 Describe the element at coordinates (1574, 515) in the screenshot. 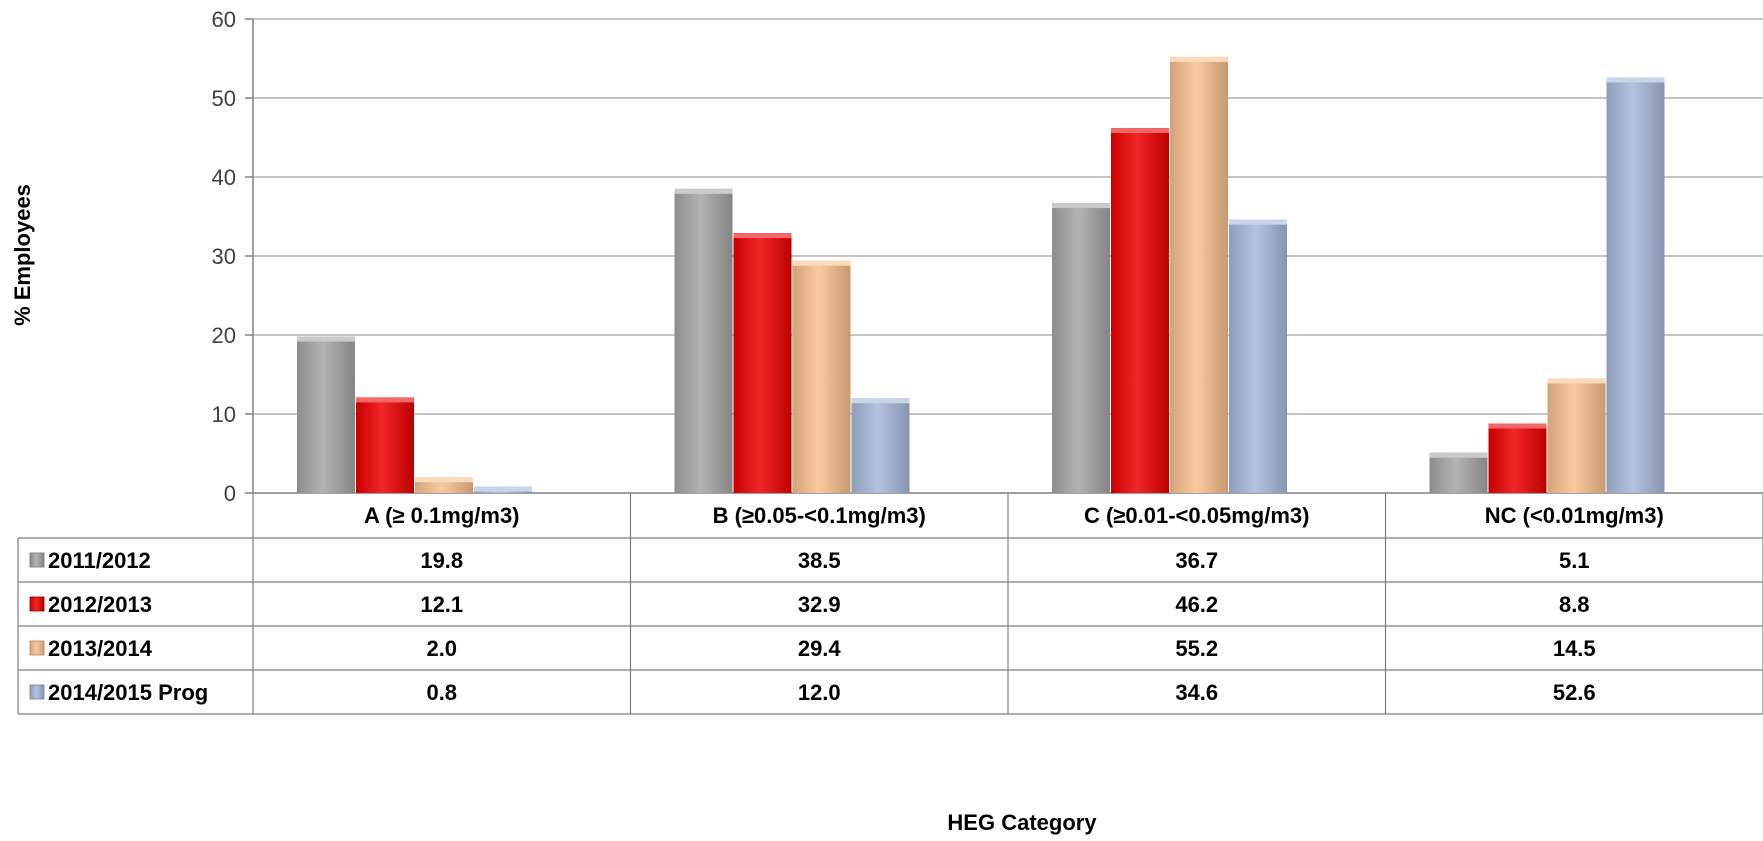

I see `category-label: NC (<0.01mg/m3)` at that location.